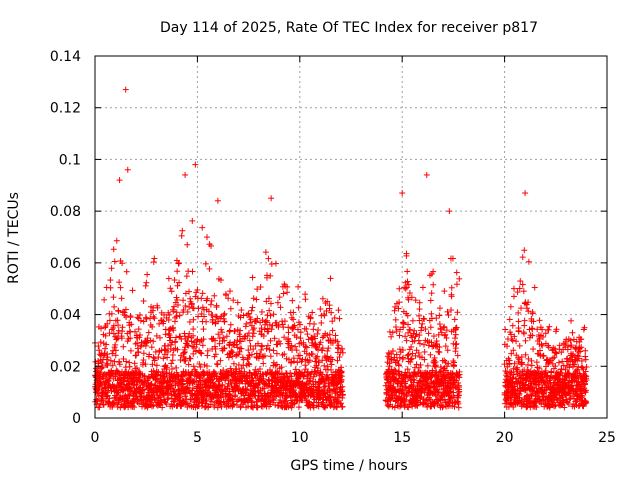 This screenshot has width=640, height=480. I want to click on y-tick-labels: 0 0.02 0.04 0.06 0.08 0.1 0.12 0.14, so click(65, 238).